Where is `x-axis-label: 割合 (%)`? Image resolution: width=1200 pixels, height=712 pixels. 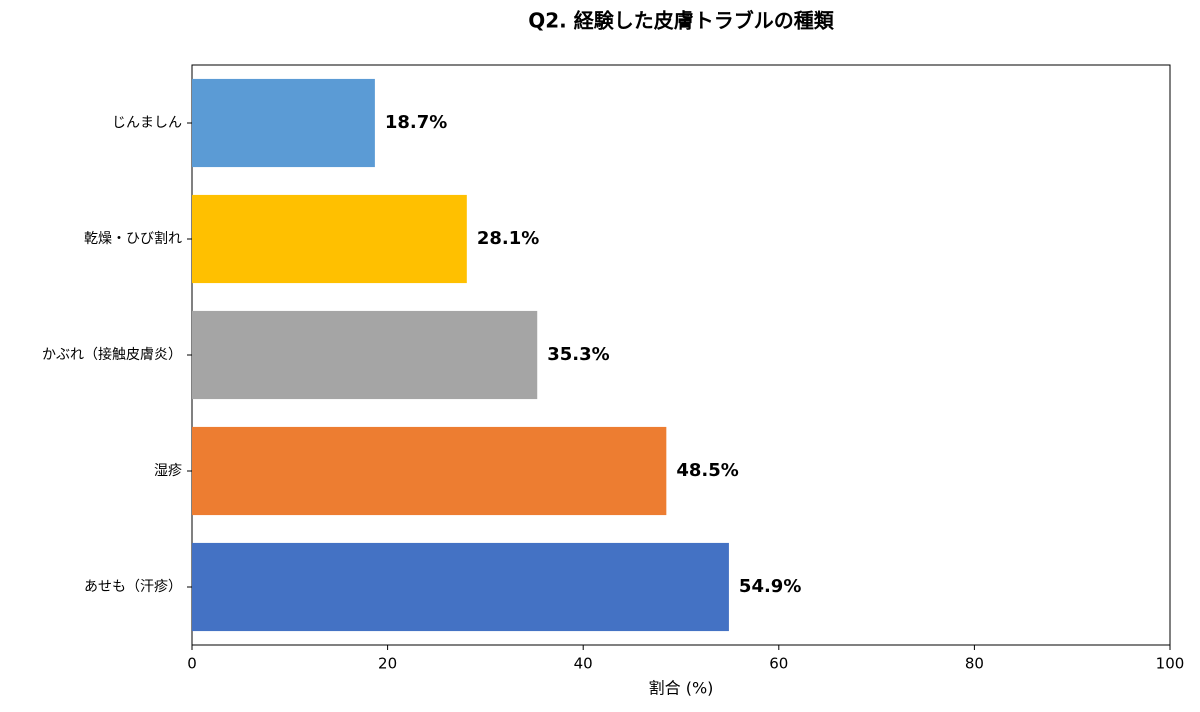
x-axis-label: 割合 (%) is located at coordinates (681, 688).